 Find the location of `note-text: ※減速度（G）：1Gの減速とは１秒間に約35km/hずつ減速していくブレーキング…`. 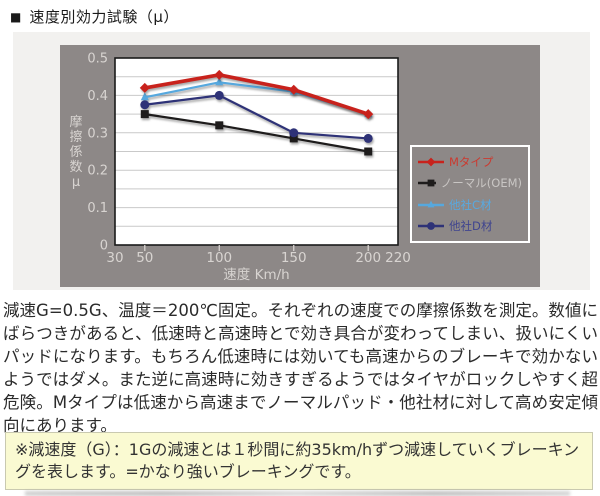

note-text: ※減速度（G）：1Gの減速とは１秒間に約35km/hずつ減速していくブレーキング… is located at coordinates (297, 460).